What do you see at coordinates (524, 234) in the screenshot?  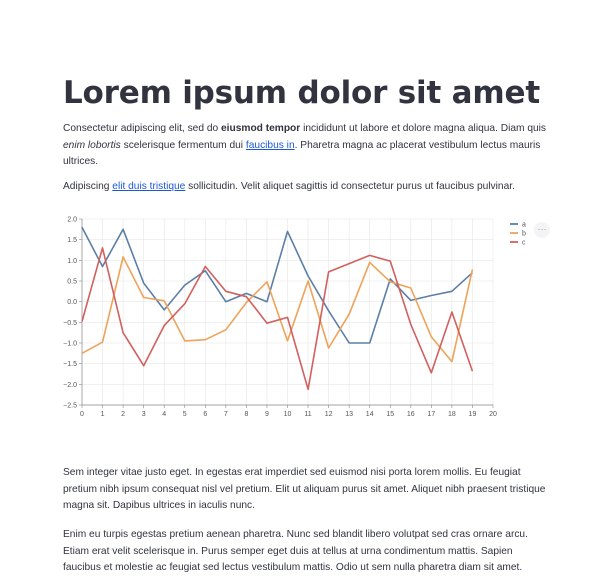 I see `legend-label-b: b` at bounding box center [524, 234].